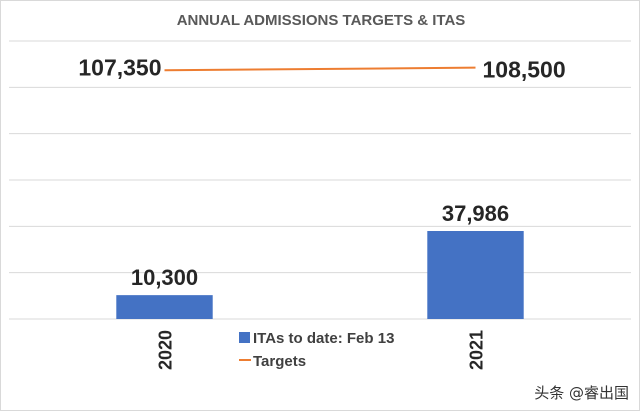 This screenshot has height=412, width=640. I want to click on watermark-text: 头条 @睿出国, so click(581, 393).